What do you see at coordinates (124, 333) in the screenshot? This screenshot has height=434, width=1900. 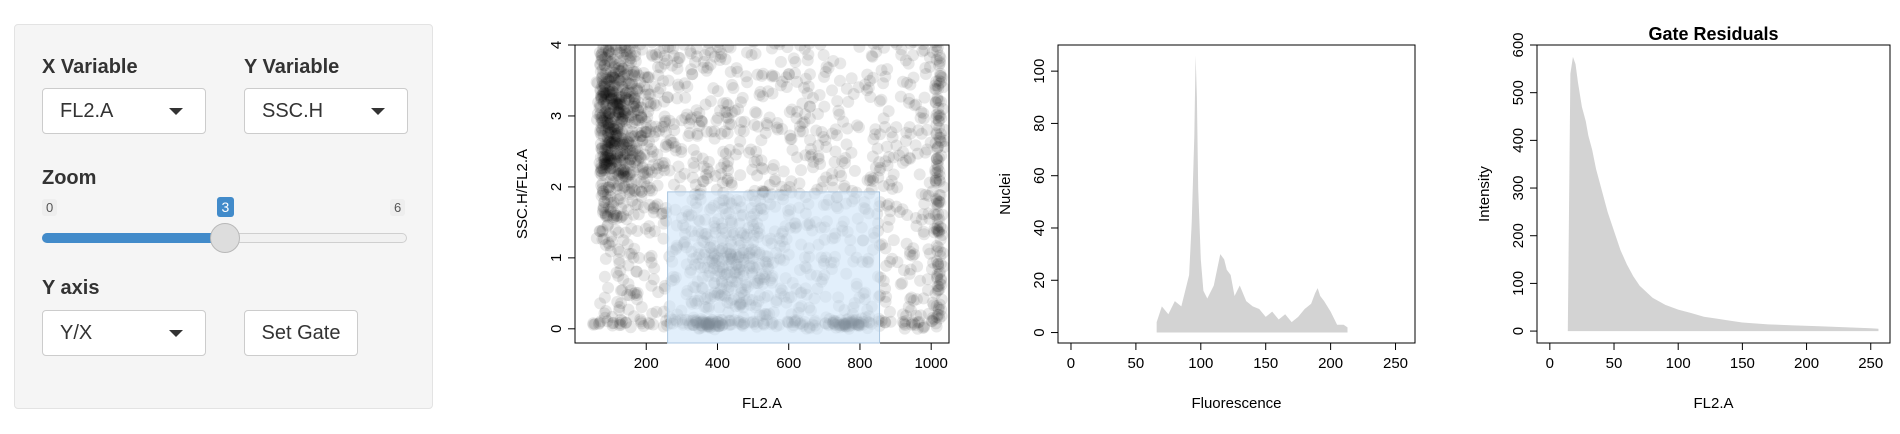 I see `y-axis-select: Y/X` at bounding box center [124, 333].